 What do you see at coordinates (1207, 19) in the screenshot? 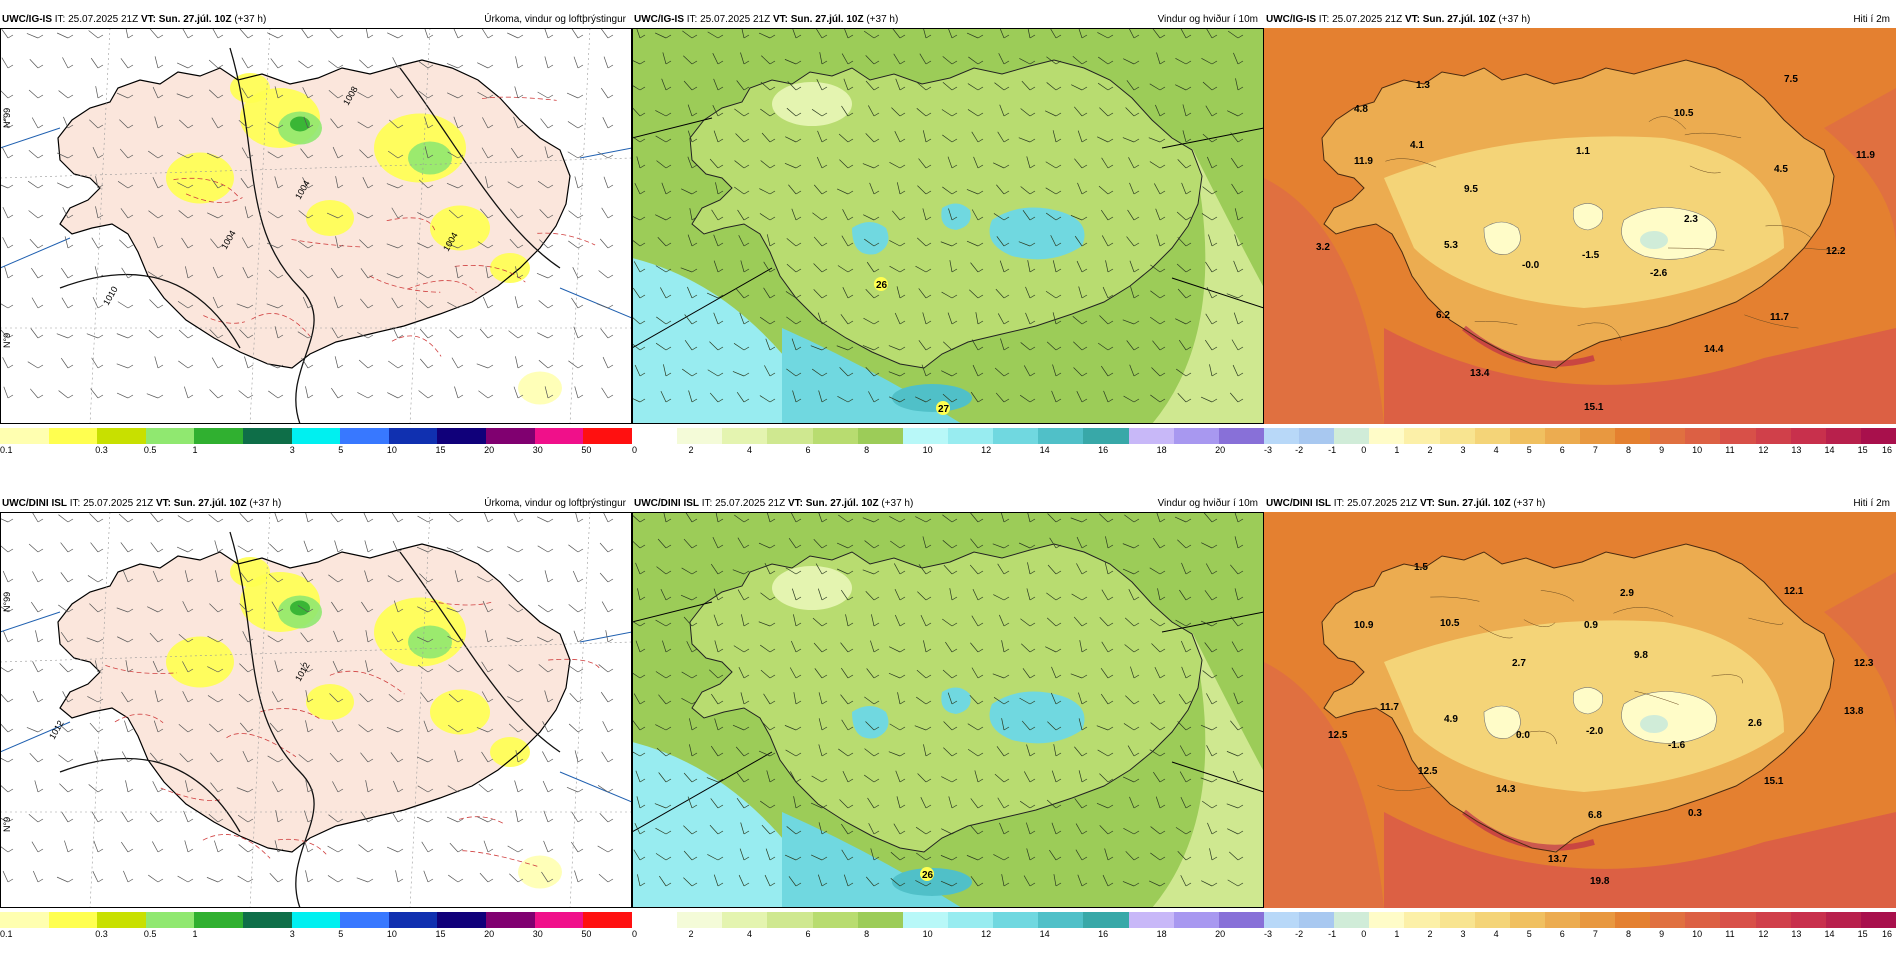
I see `panel-title: Vindur og hviður í 10m` at bounding box center [1207, 19].